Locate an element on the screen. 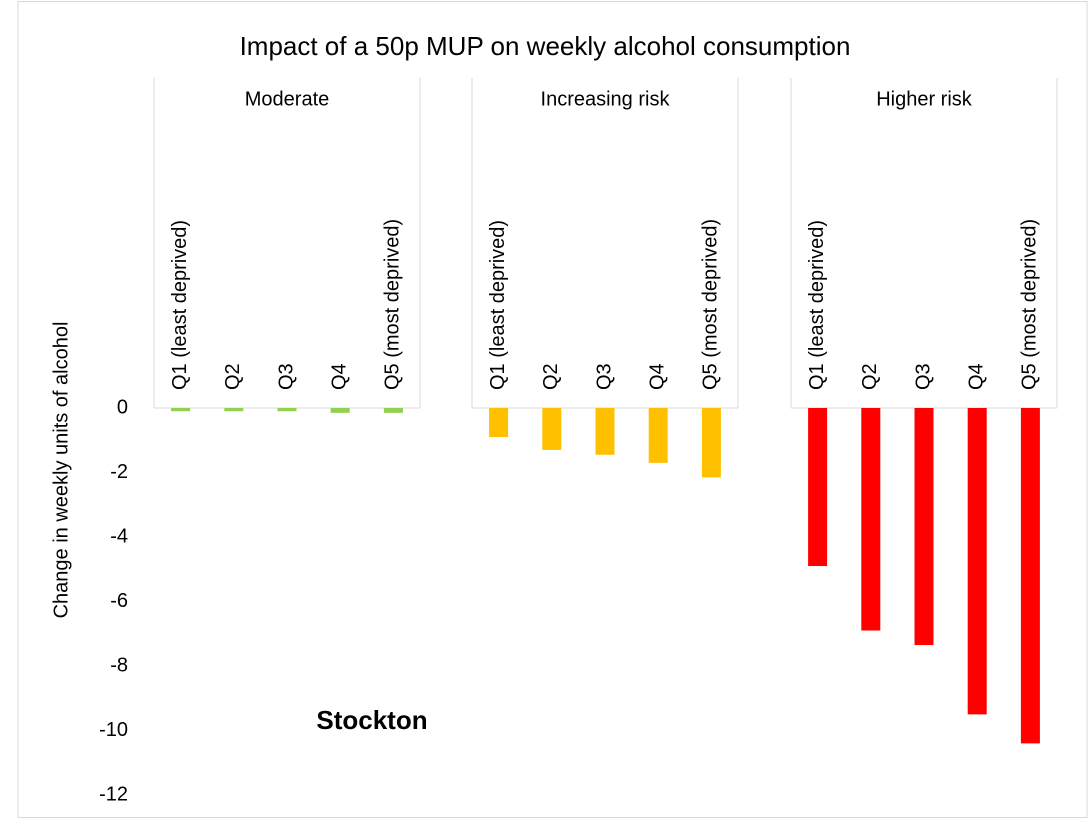 The width and height of the screenshot is (1090, 820). y-tick-label: -6 is located at coordinates (119, 601).